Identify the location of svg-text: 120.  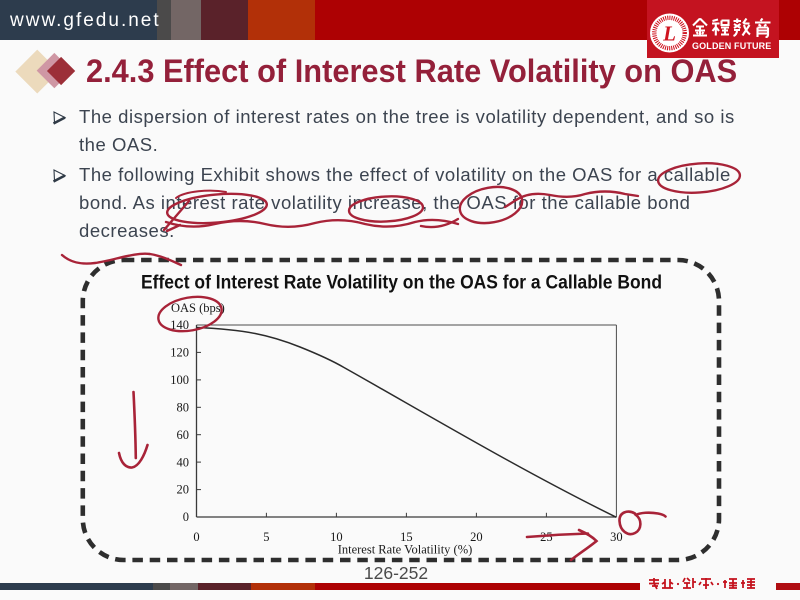
(179, 353).